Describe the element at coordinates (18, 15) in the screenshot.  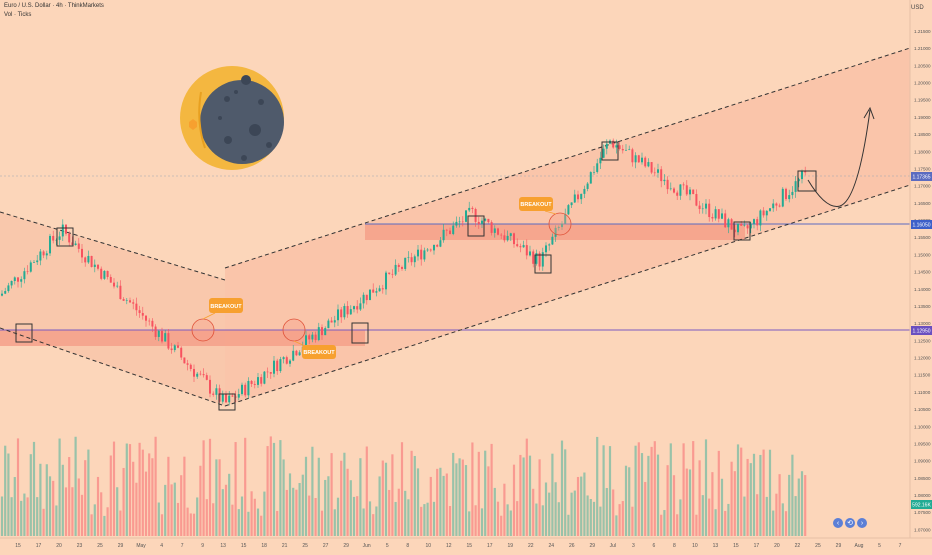
I see `volume-indicator-title: Vol · Ticks` at that location.